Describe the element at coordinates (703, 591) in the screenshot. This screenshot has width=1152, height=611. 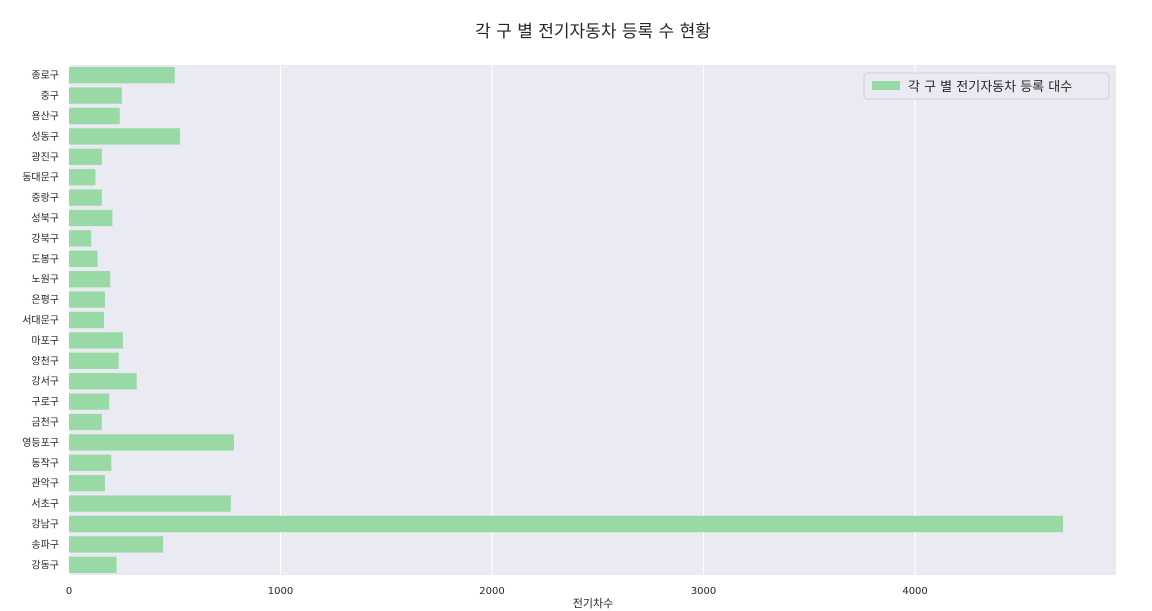
I see `x-tick-label: 3000` at that location.